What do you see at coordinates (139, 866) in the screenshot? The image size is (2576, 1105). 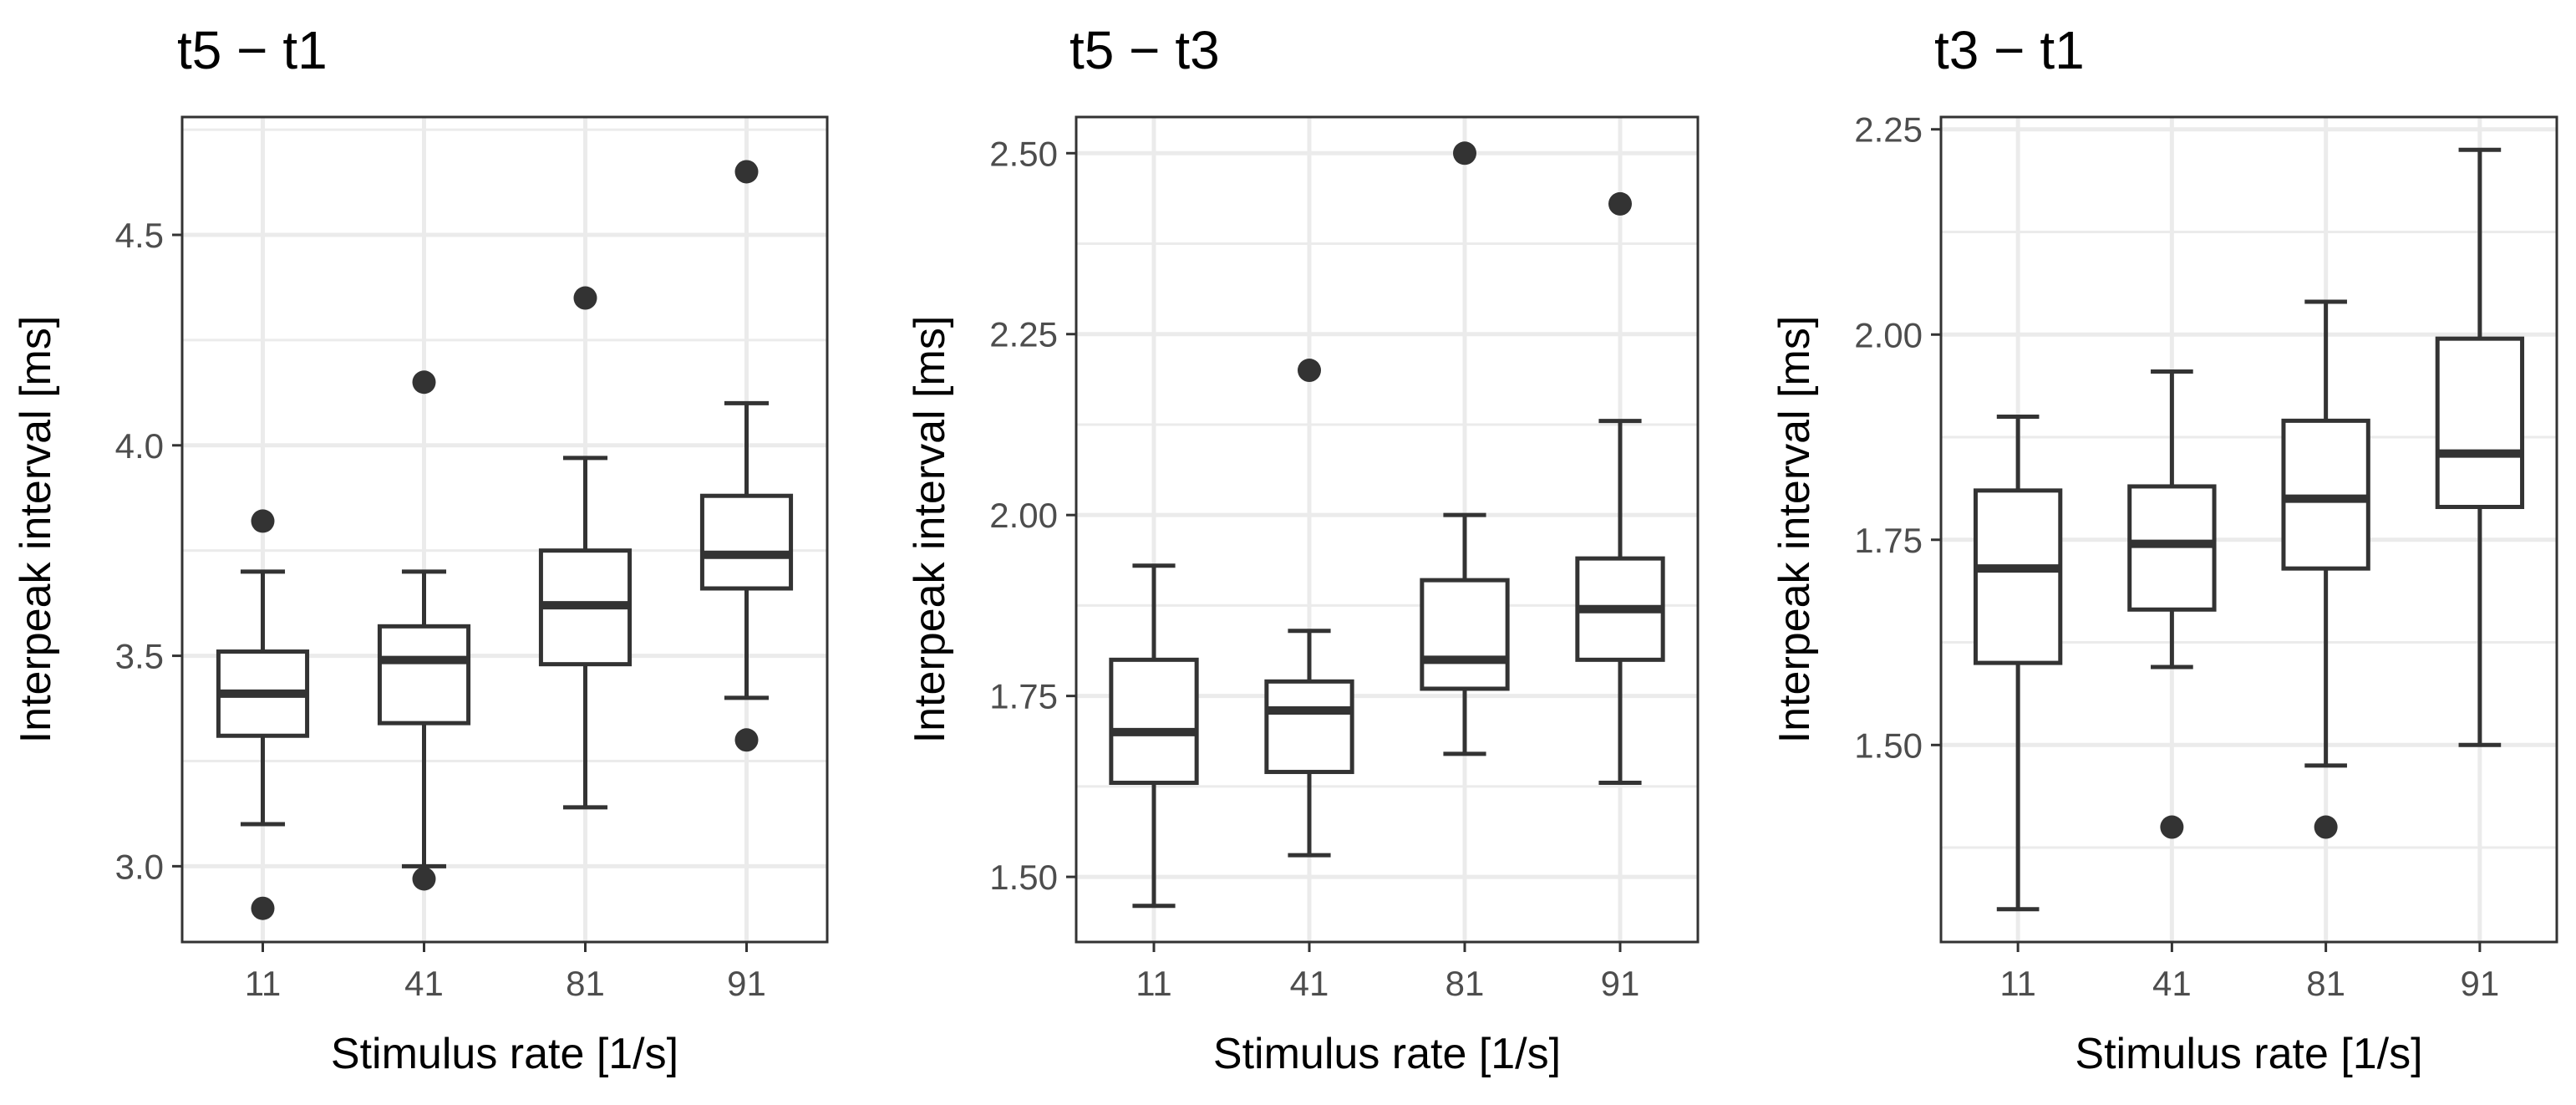 I see `y-tick-label: 3.0` at bounding box center [139, 866].